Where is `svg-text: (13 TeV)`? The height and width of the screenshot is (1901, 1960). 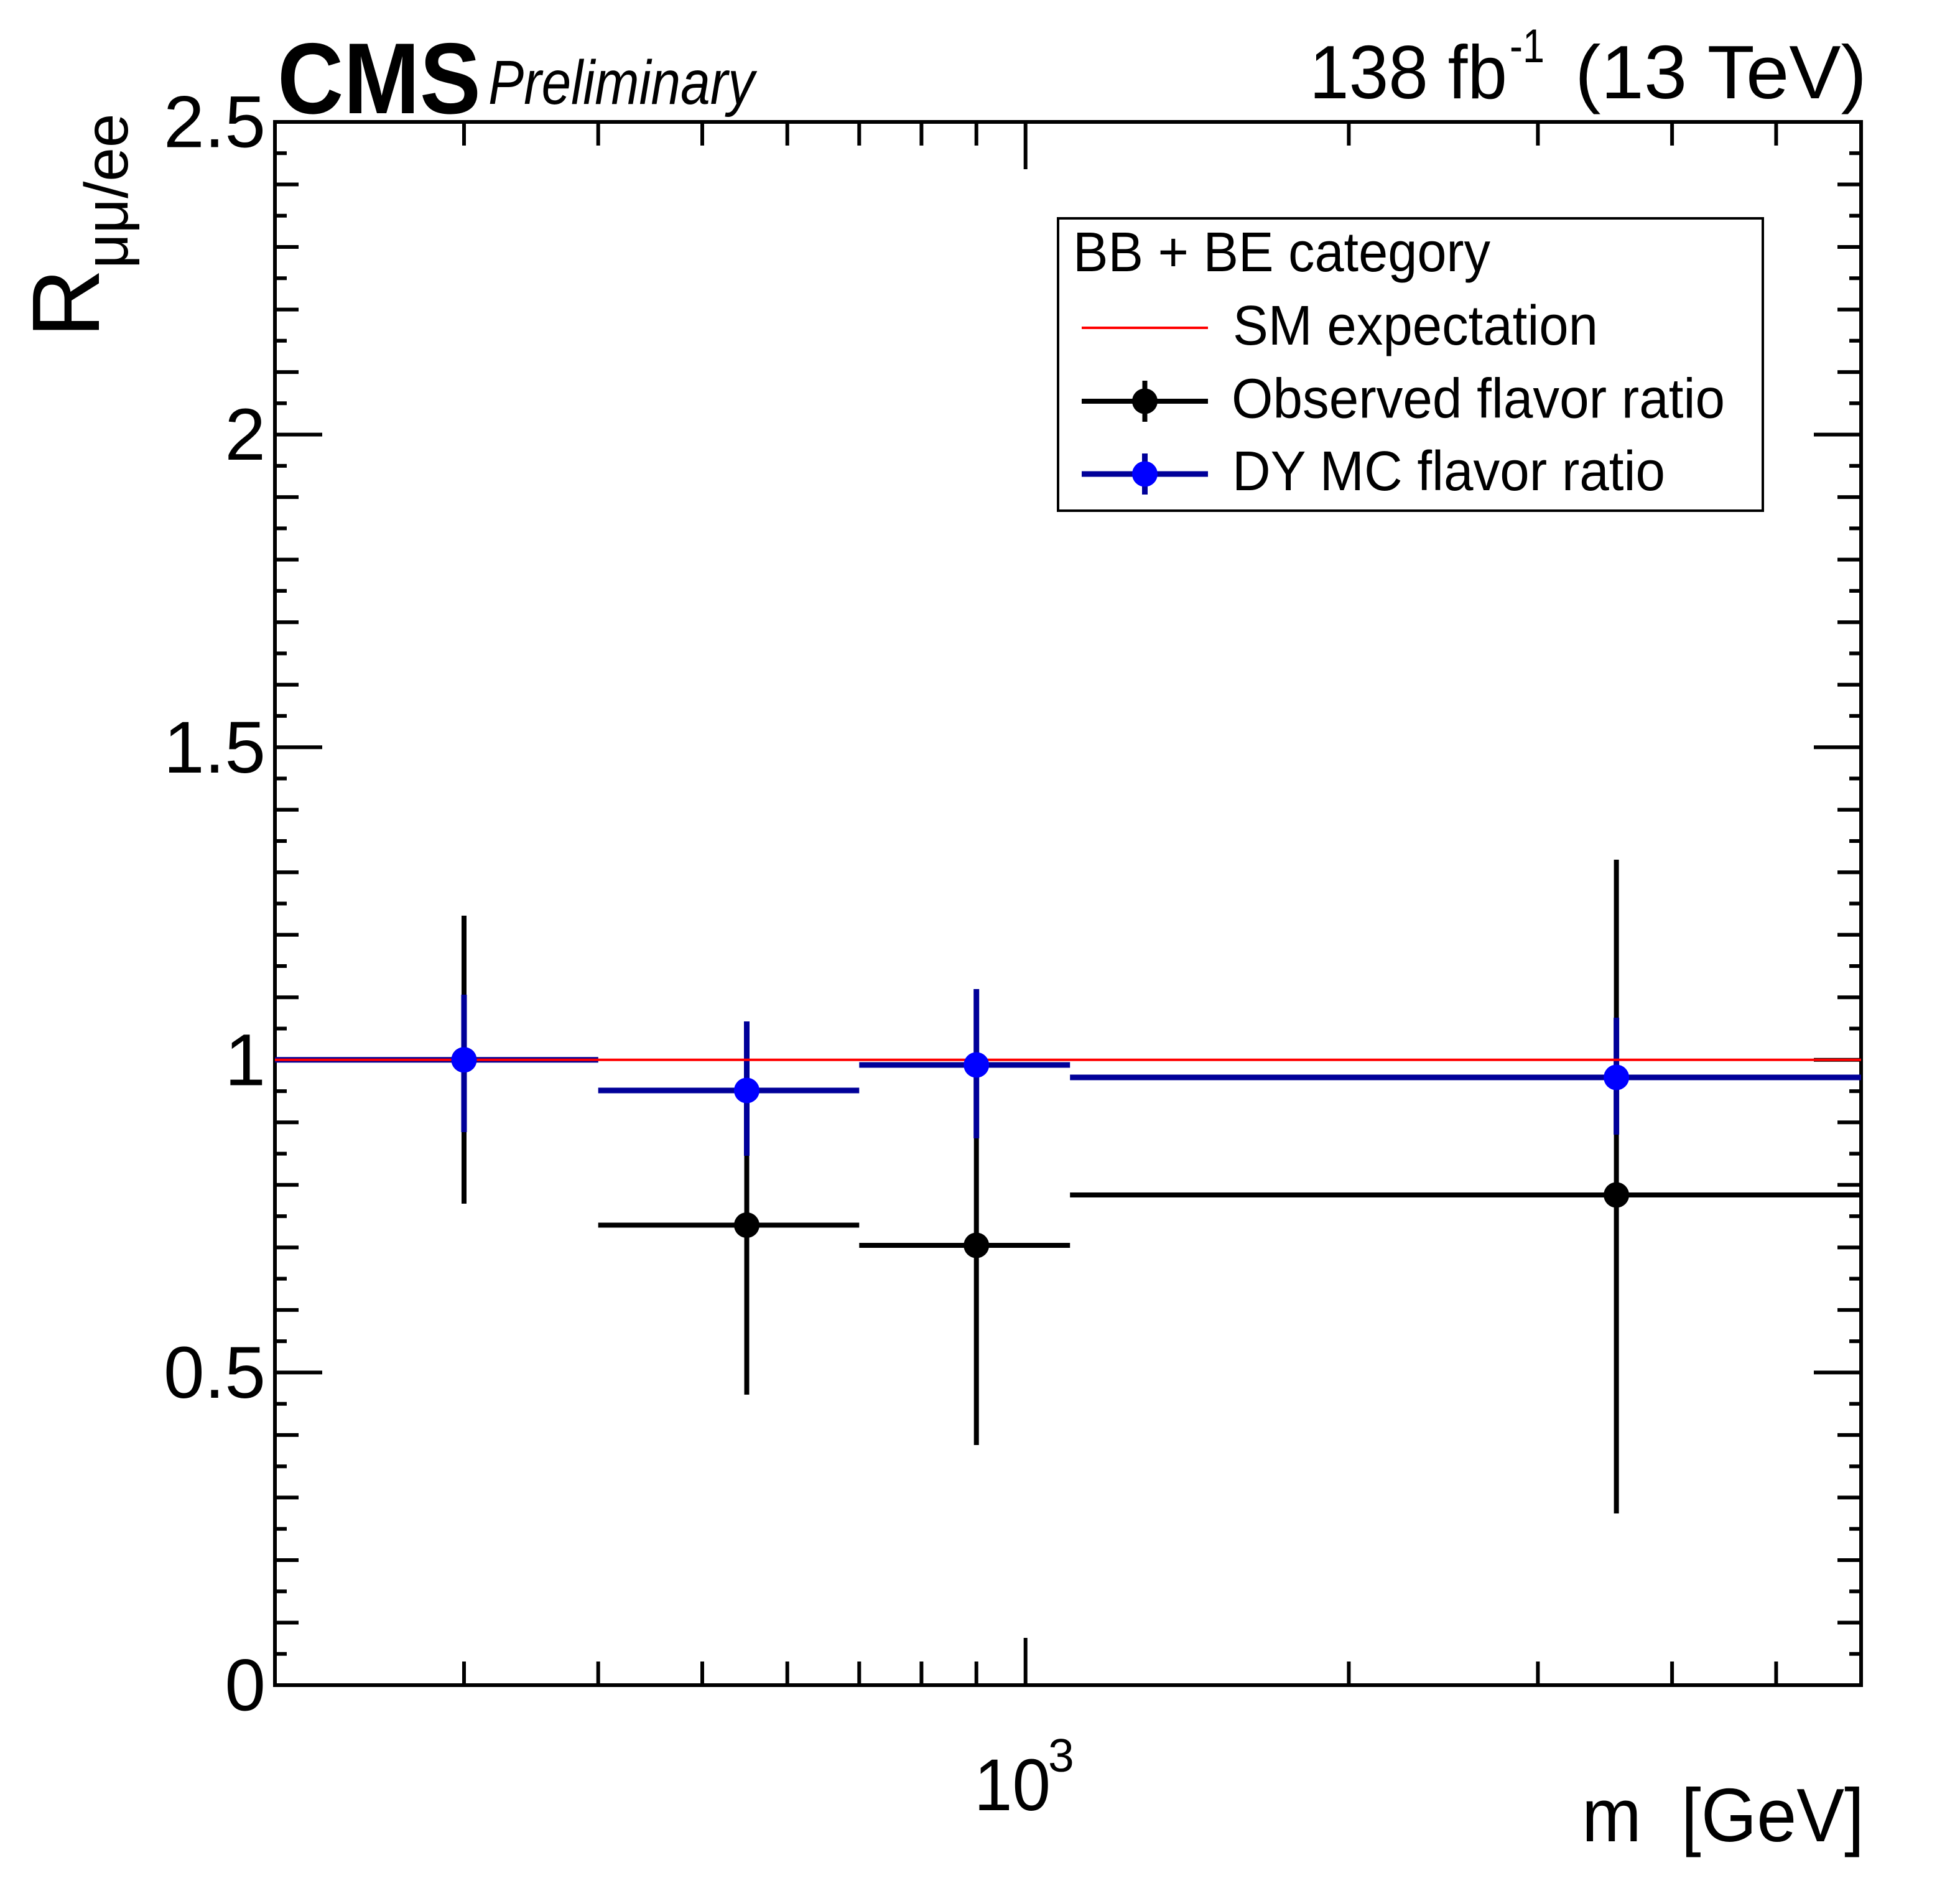
svg-text: (13 TeV) is located at coordinates (1721, 72).